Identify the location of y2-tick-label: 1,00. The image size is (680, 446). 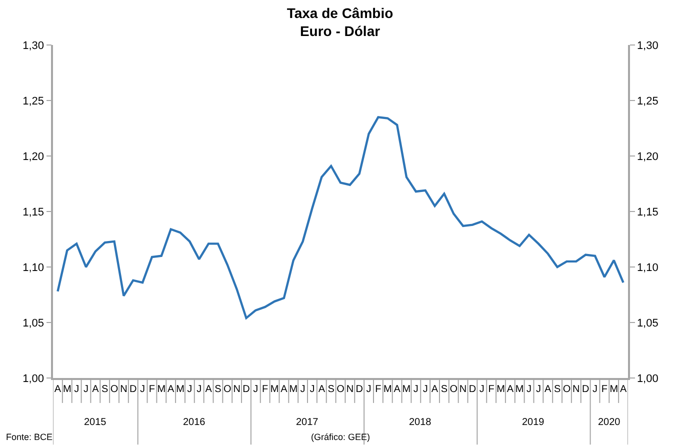
(647, 378).